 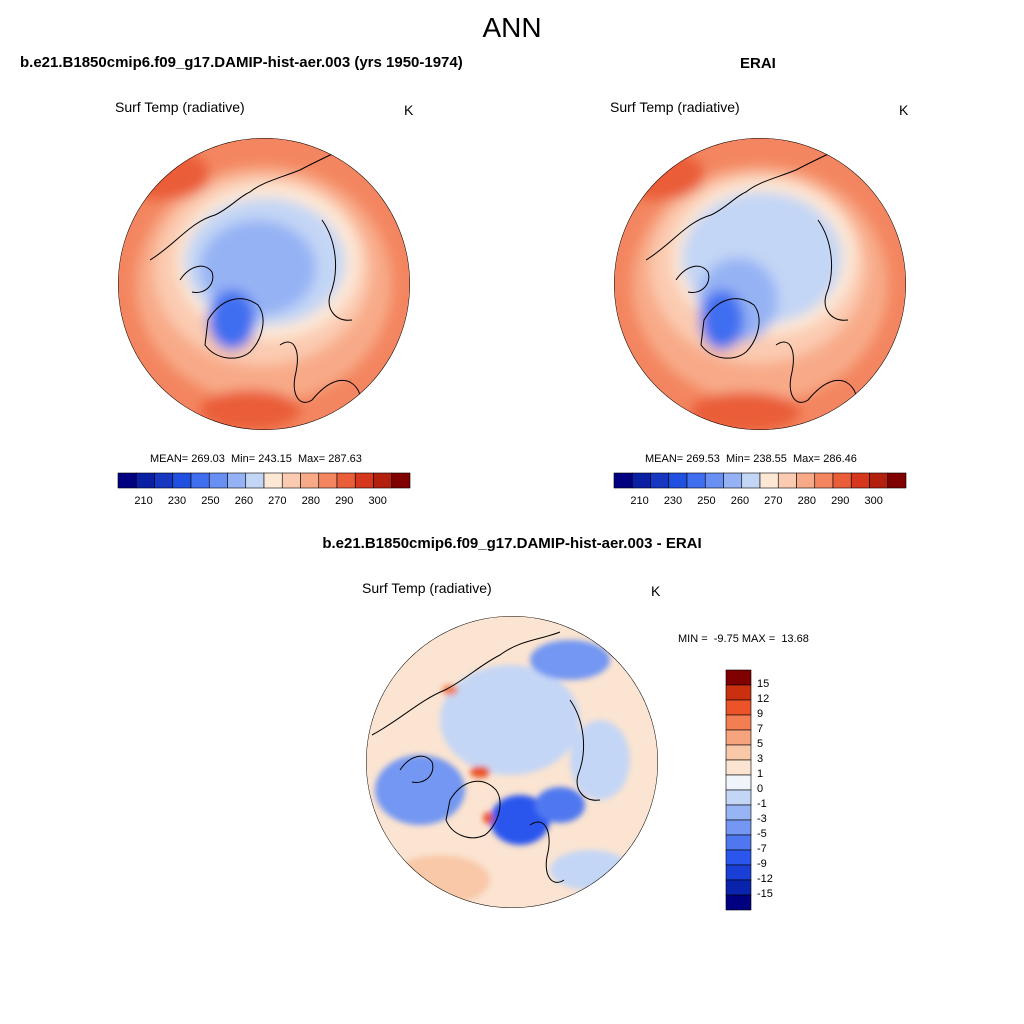 What do you see at coordinates (760, 714) in the screenshot?
I see `colorbar-tick-label: 9` at bounding box center [760, 714].